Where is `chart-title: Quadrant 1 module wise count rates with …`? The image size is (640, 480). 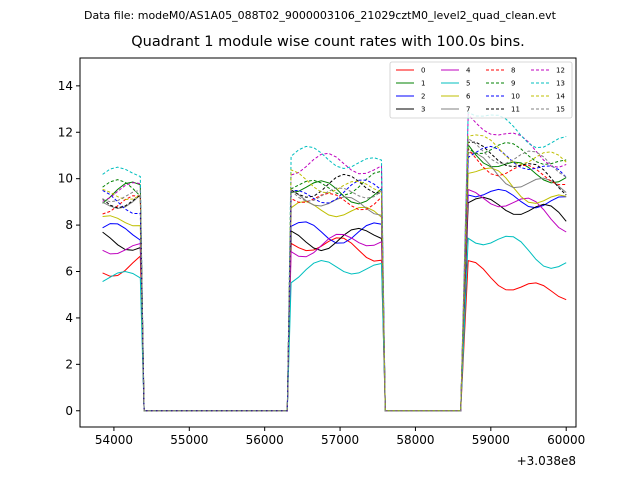 chart-title: Quadrant 1 module wise count rates with … is located at coordinates (328, 42).